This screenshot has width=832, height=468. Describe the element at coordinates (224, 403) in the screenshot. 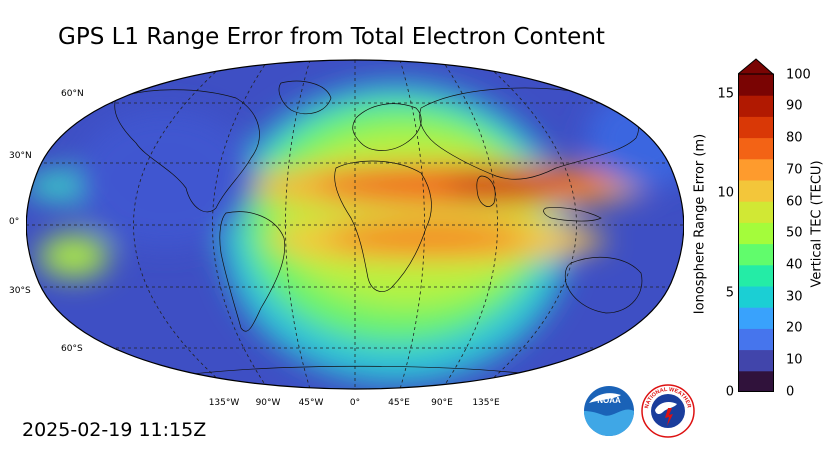

I see `lon-label-135w: 135°W` at that location.